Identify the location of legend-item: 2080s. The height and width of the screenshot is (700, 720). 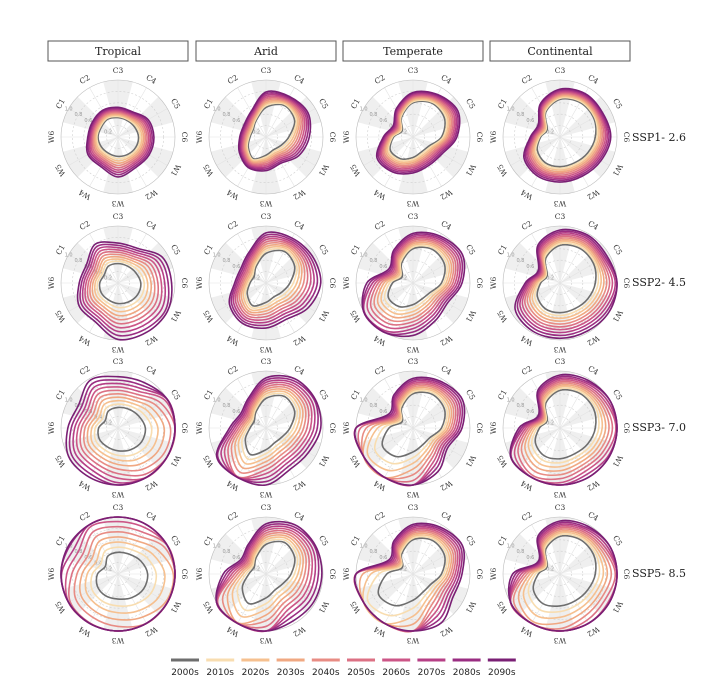
(466, 668).